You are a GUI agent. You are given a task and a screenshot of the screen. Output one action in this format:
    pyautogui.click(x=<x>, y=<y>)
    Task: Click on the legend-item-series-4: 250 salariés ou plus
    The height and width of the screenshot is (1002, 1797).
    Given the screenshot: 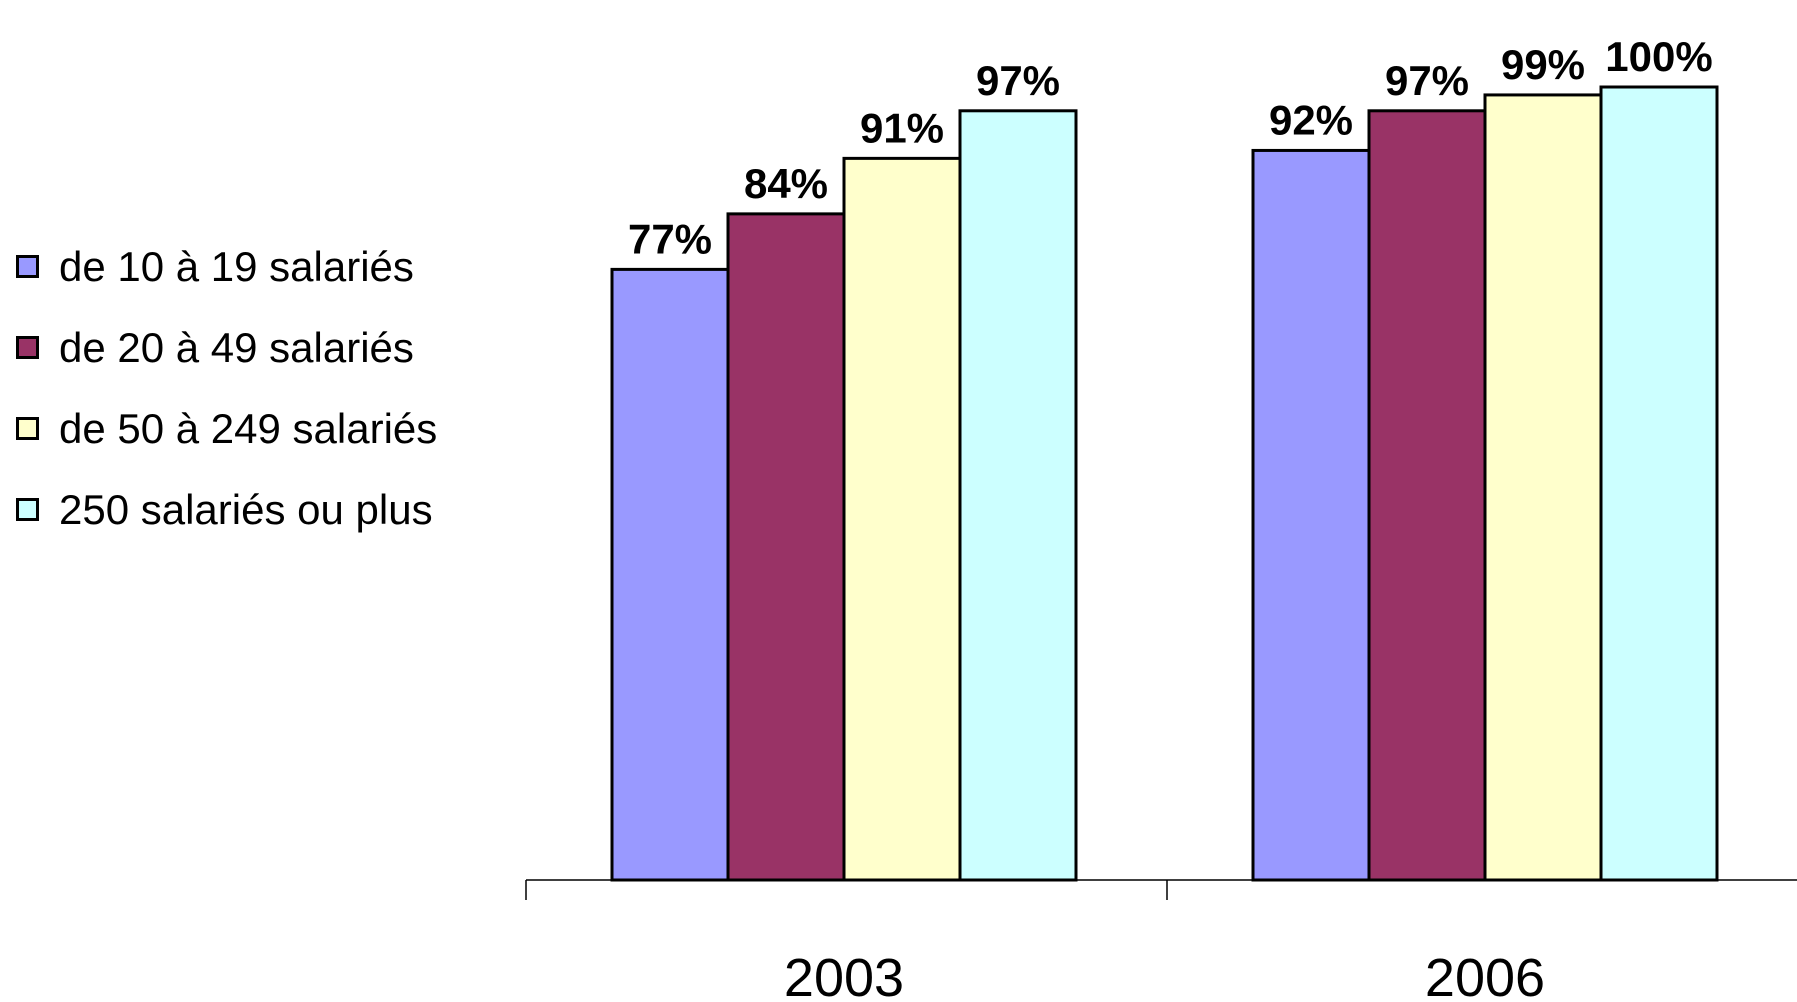 What is the action you would take?
    pyautogui.click(x=226, y=509)
    